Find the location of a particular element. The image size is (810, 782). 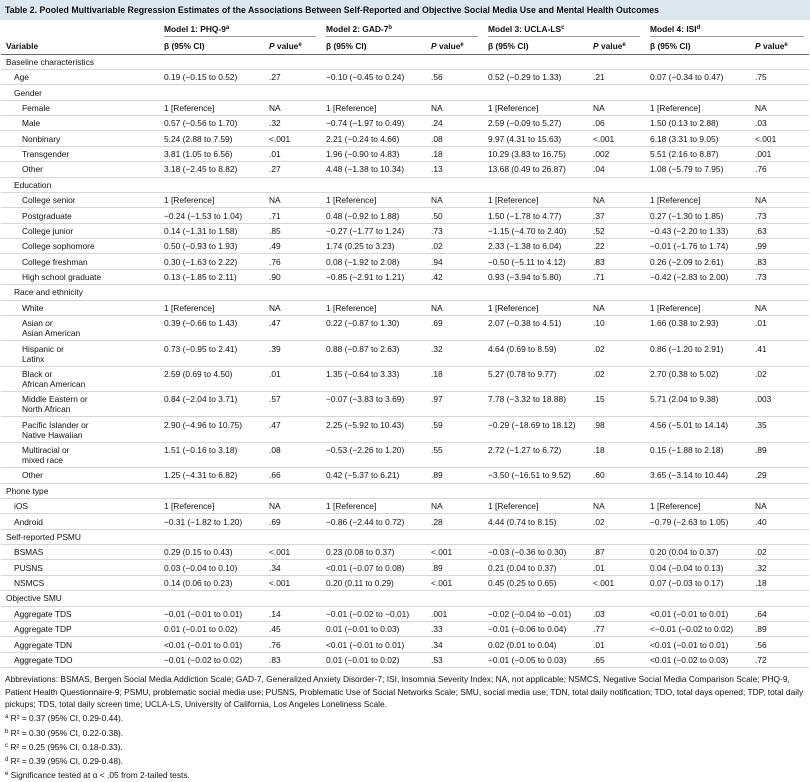

model-sup: d is located at coordinates (698, 28).